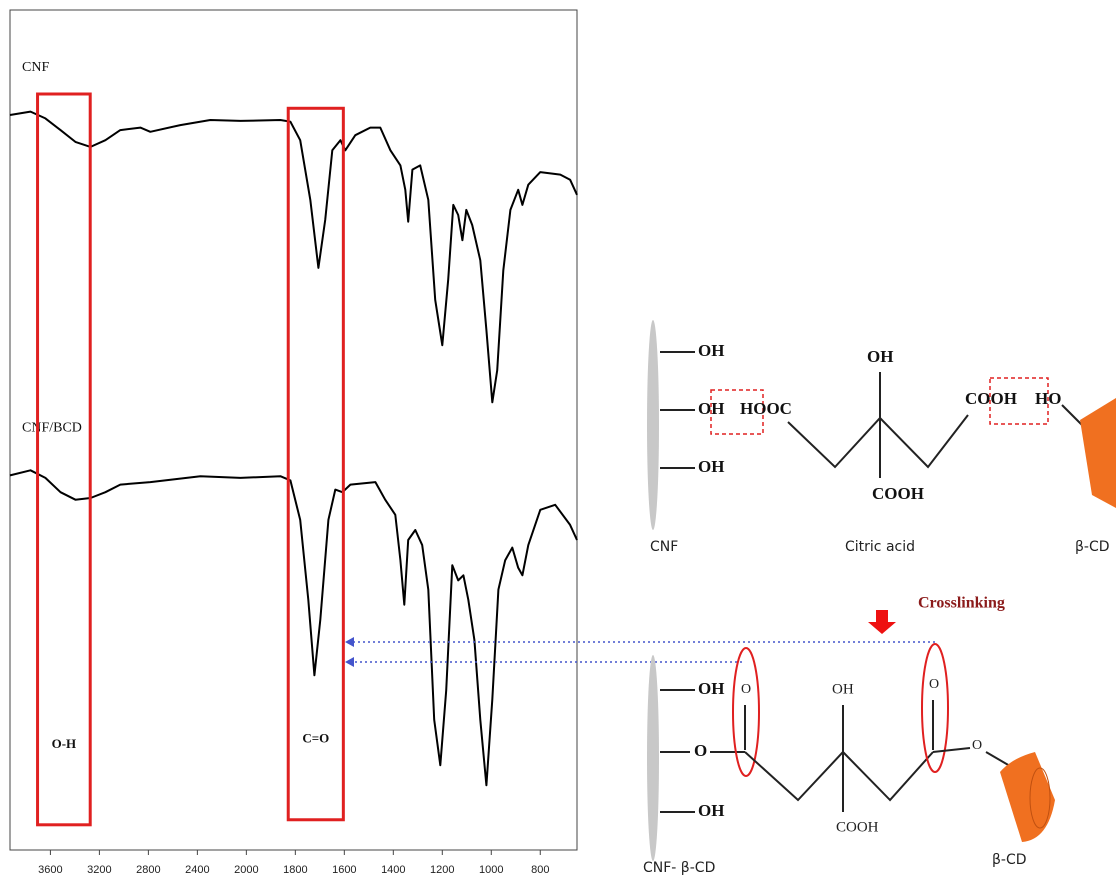 The width and height of the screenshot is (1116, 887). I want to click on group-label: HOOC, so click(766, 408).